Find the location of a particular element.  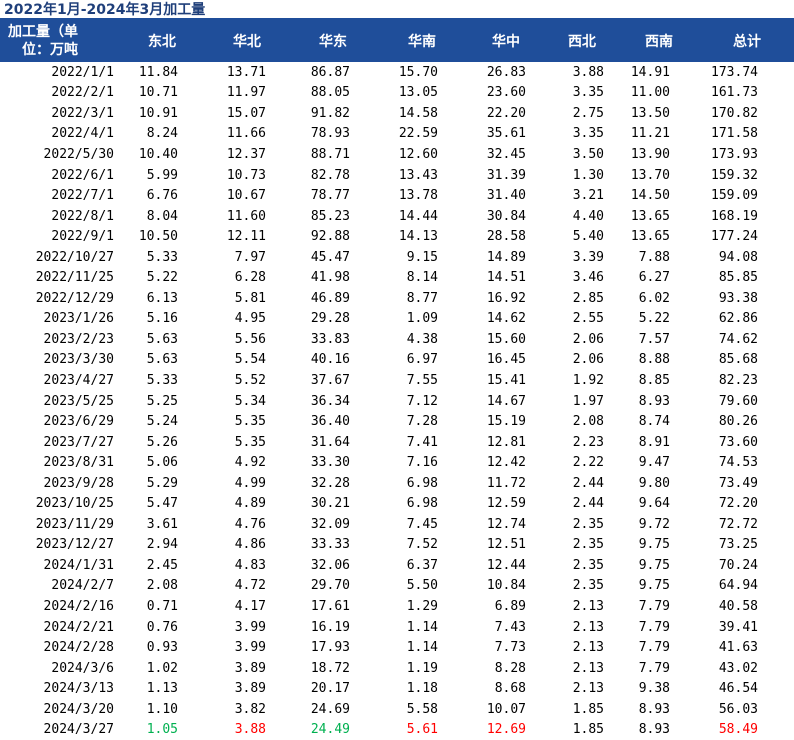

cell-value: 78.93 is located at coordinates (333, 134).